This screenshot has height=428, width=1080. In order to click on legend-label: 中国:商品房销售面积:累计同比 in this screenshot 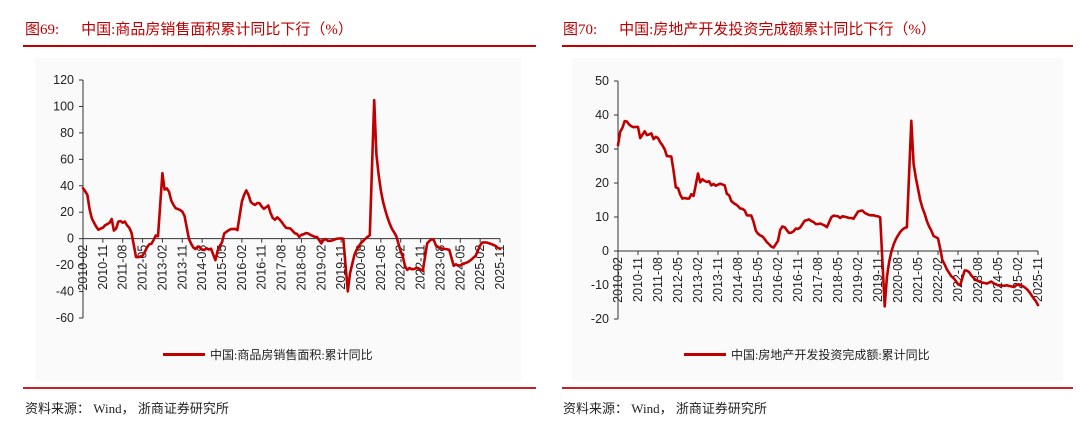, I will do `click(291, 355)`.